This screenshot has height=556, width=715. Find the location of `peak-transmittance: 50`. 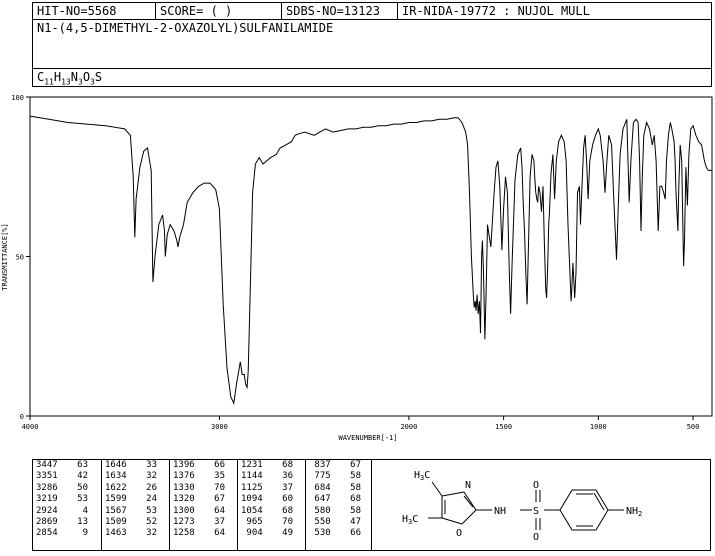

peak-transmittance: 50 is located at coordinates (82, 487).